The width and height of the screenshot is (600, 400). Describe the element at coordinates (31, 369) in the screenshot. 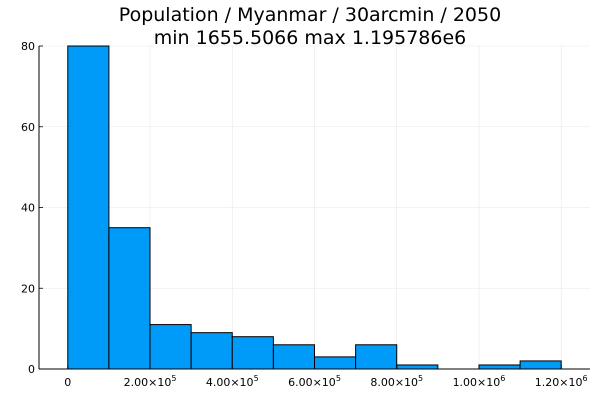

I see `y-tick-label: 0` at that location.